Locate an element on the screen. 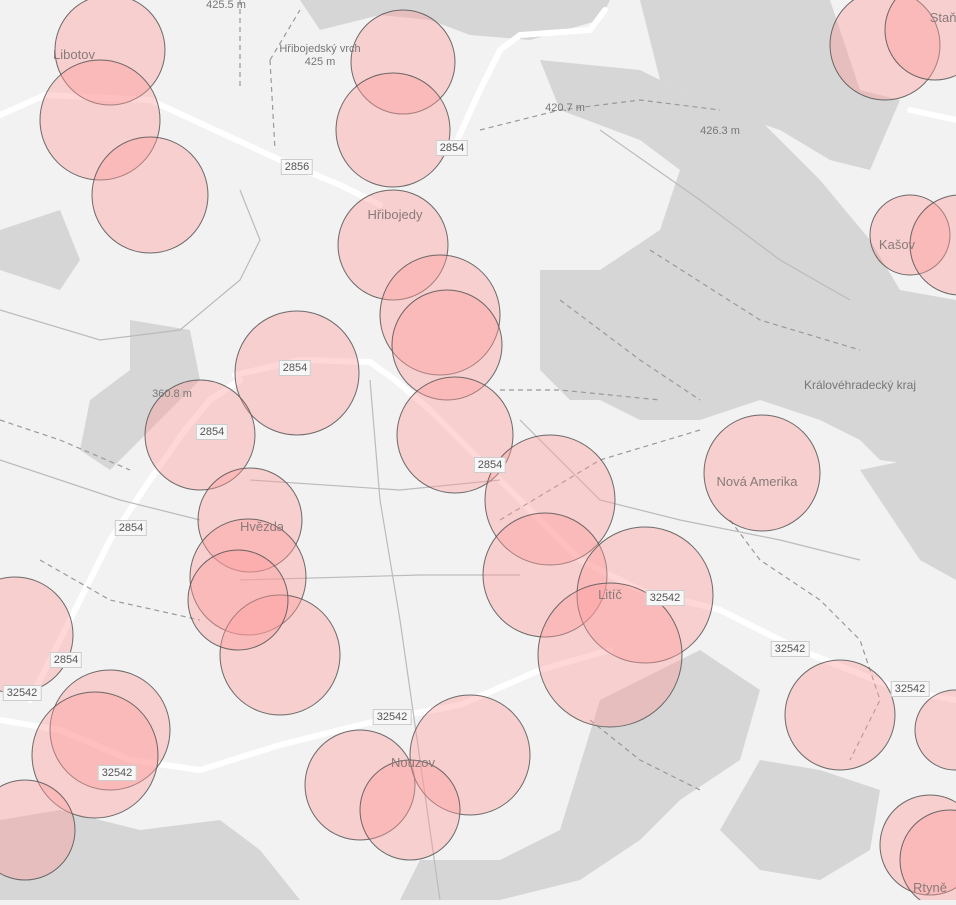  elevation-label: 360.8 m is located at coordinates (172, 394).